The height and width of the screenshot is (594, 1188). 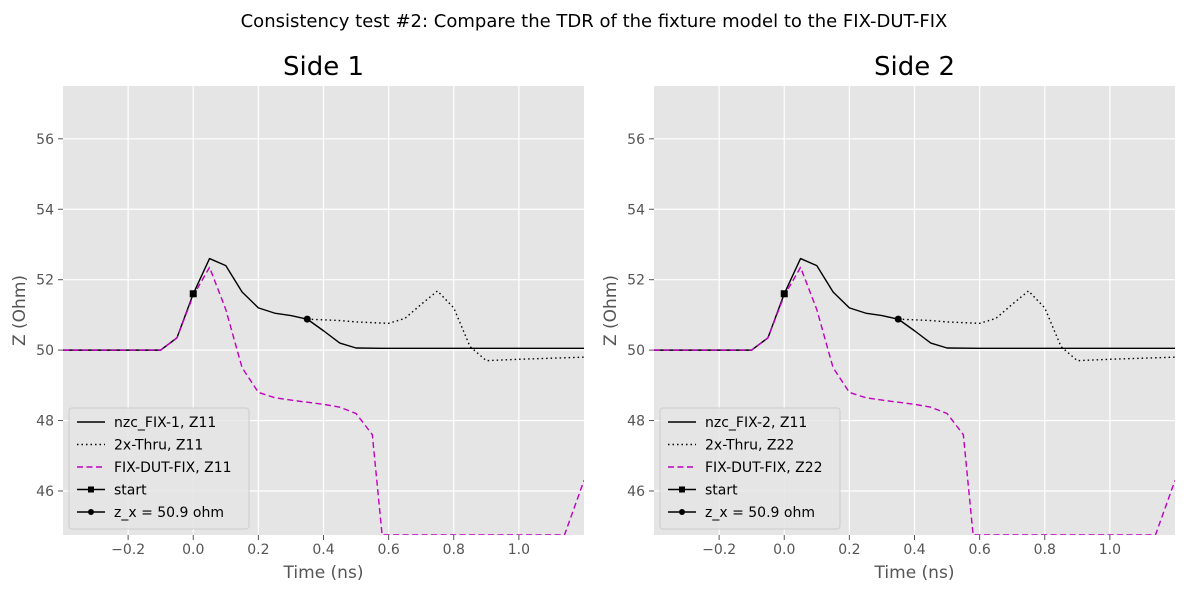 I want to click on legend-label: nzc_FIX-1, Z11, so click(x=165, y=423).